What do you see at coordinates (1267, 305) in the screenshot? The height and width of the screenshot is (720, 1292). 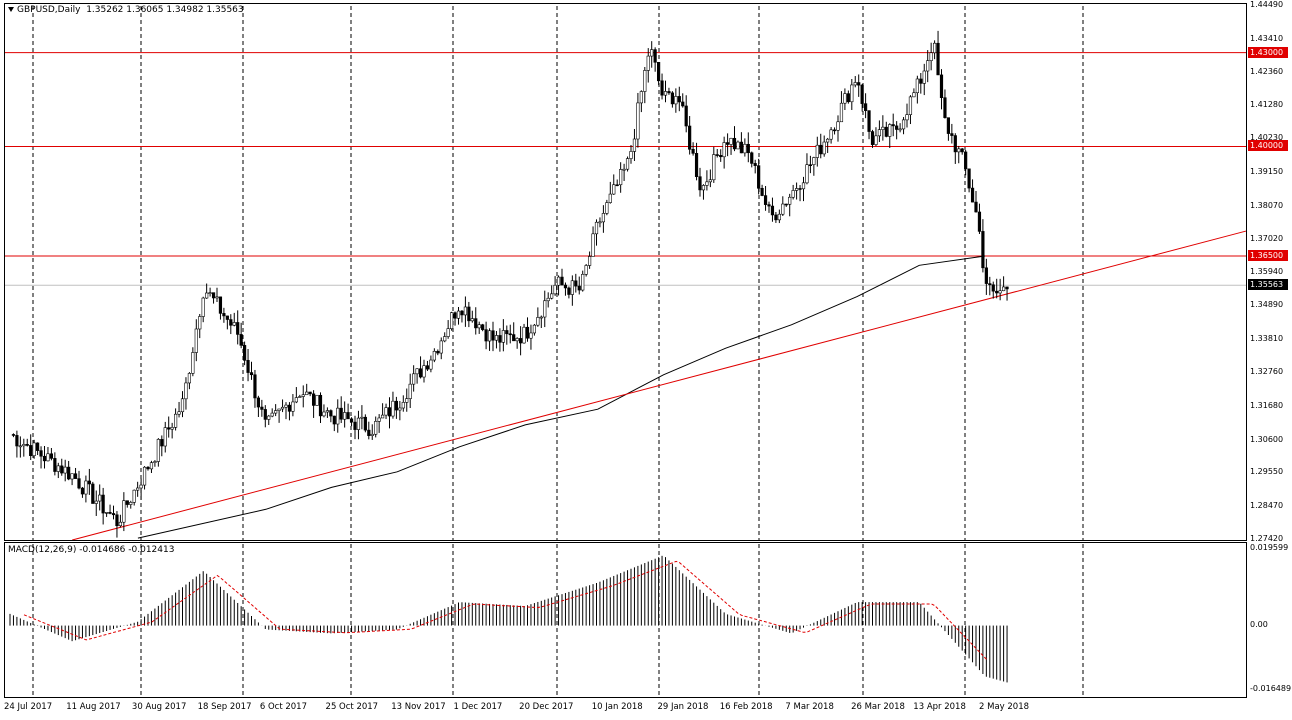 I see `price-tick-label: 1.34890` at bounding box center [1267, 305].